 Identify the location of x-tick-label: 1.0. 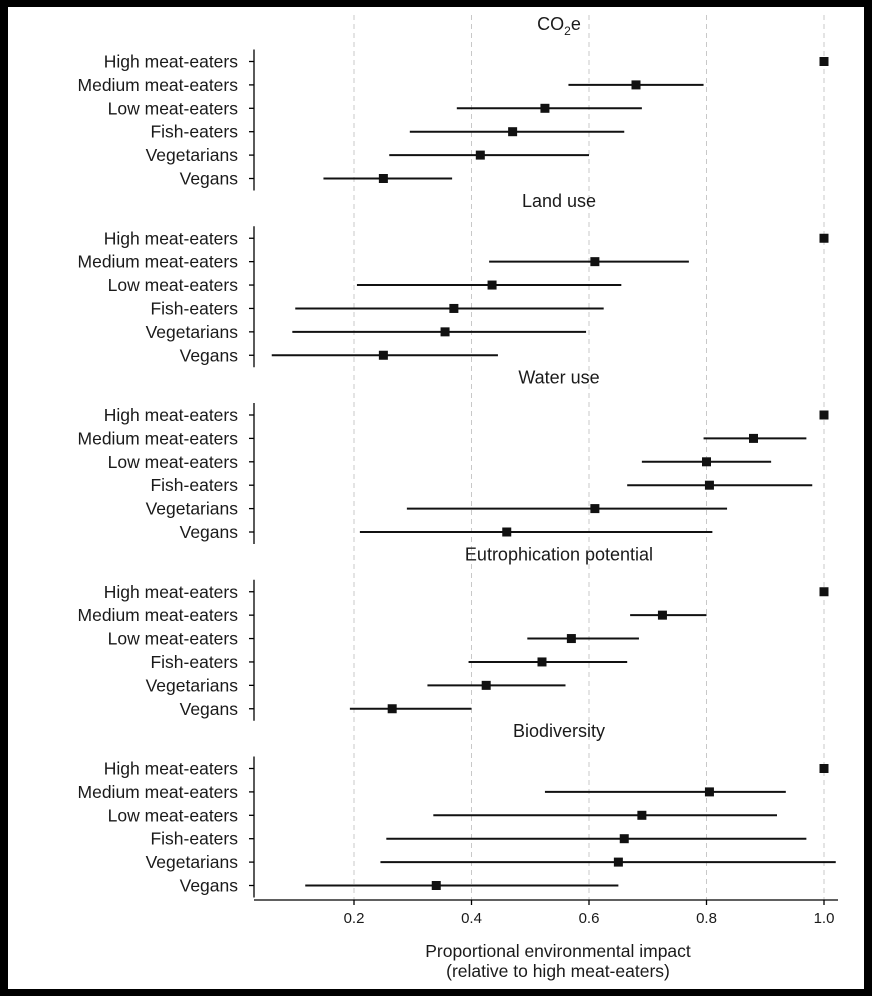
(824, 918).